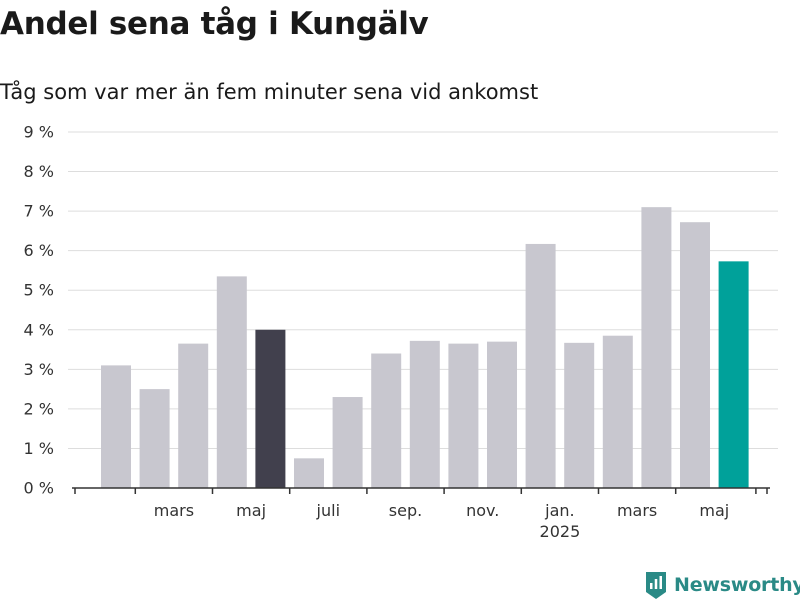  I want to click on y-tick-label: 8 %, so click(39, 171).